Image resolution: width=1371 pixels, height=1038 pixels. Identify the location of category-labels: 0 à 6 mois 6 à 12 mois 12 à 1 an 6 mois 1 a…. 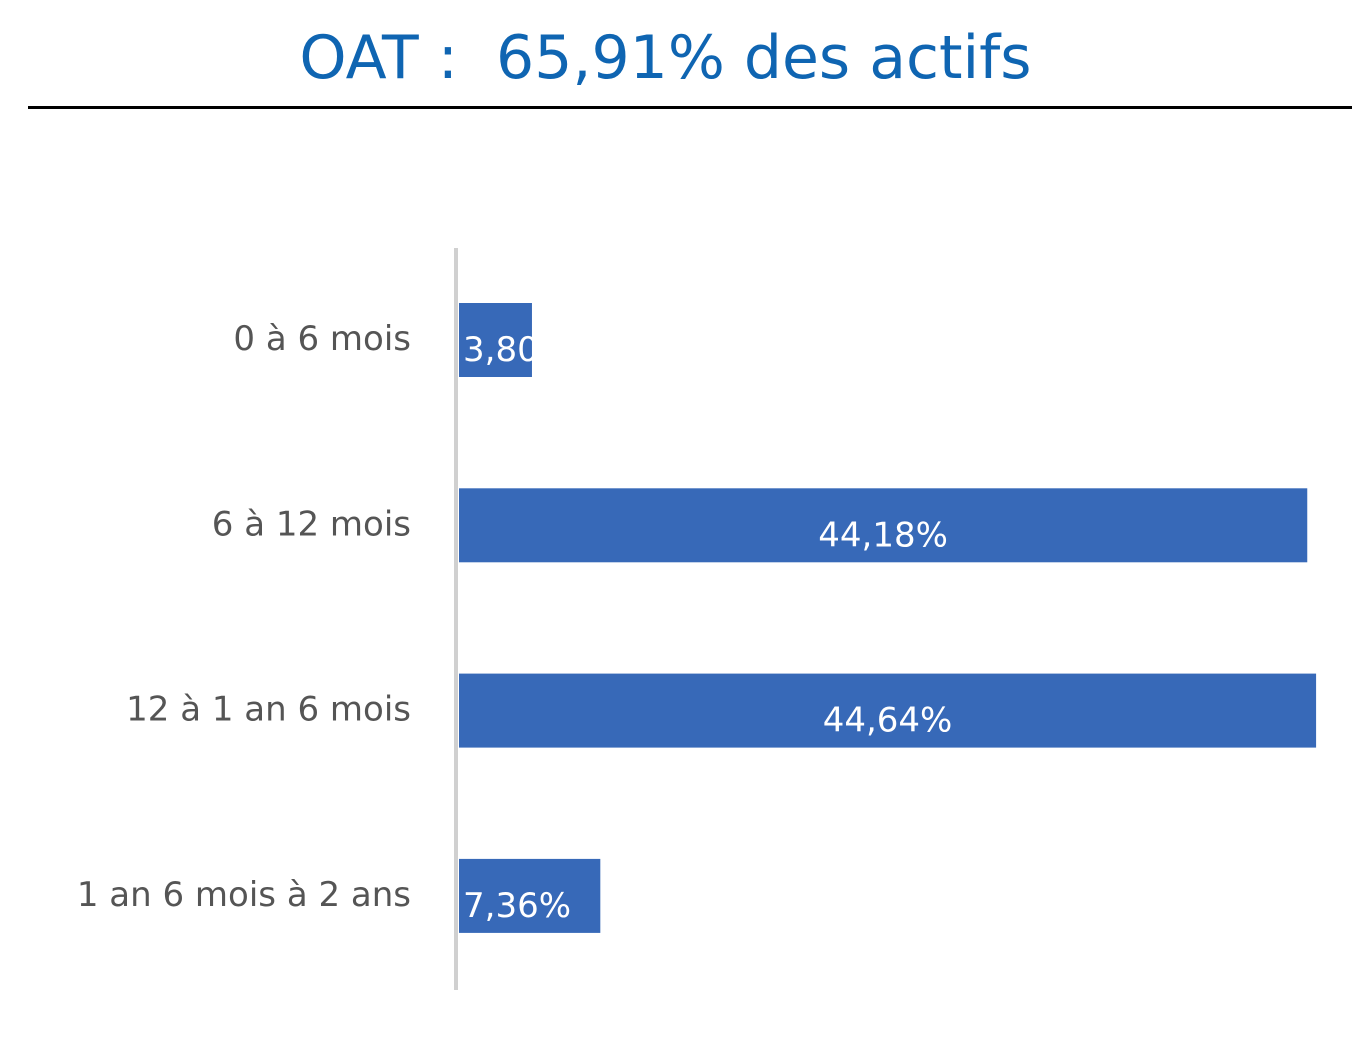
(244, 617).